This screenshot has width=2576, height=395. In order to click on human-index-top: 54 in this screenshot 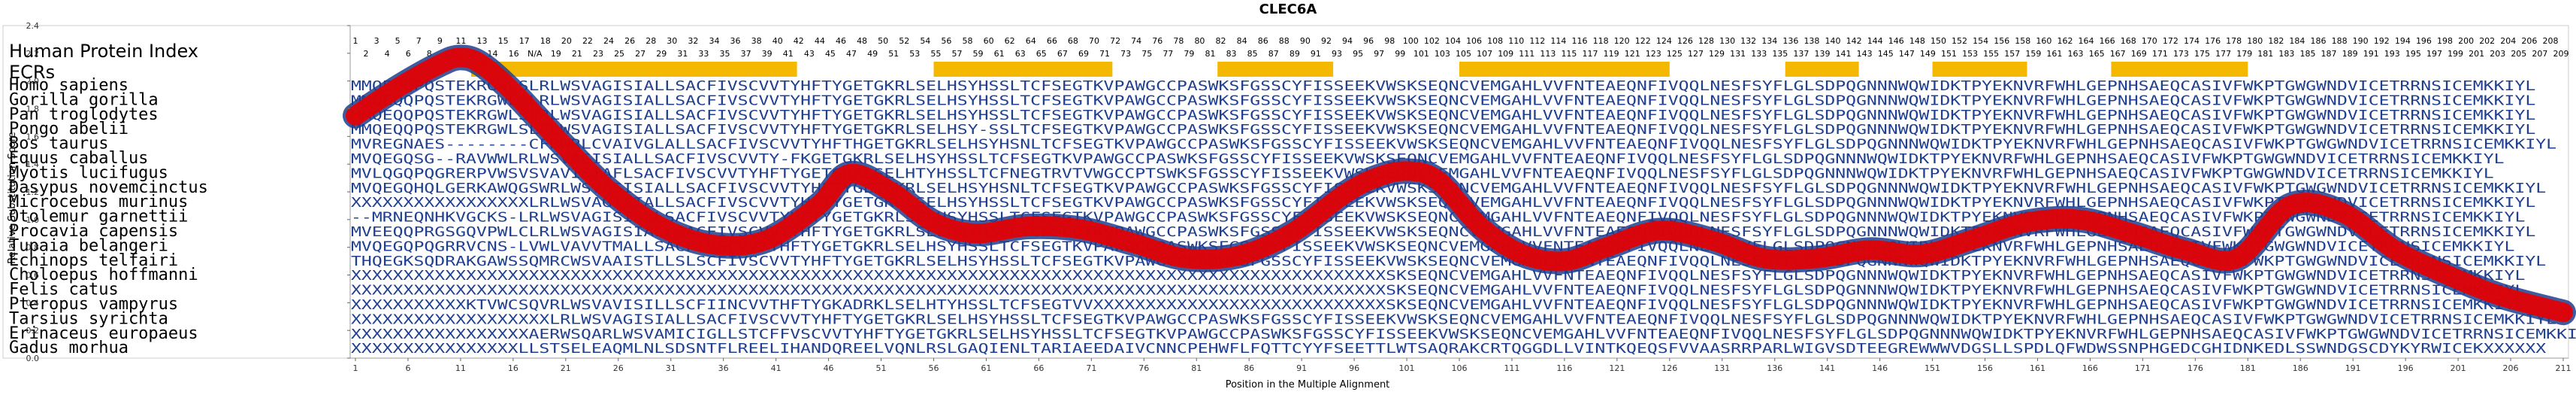, I will do `click(925, 41)`.